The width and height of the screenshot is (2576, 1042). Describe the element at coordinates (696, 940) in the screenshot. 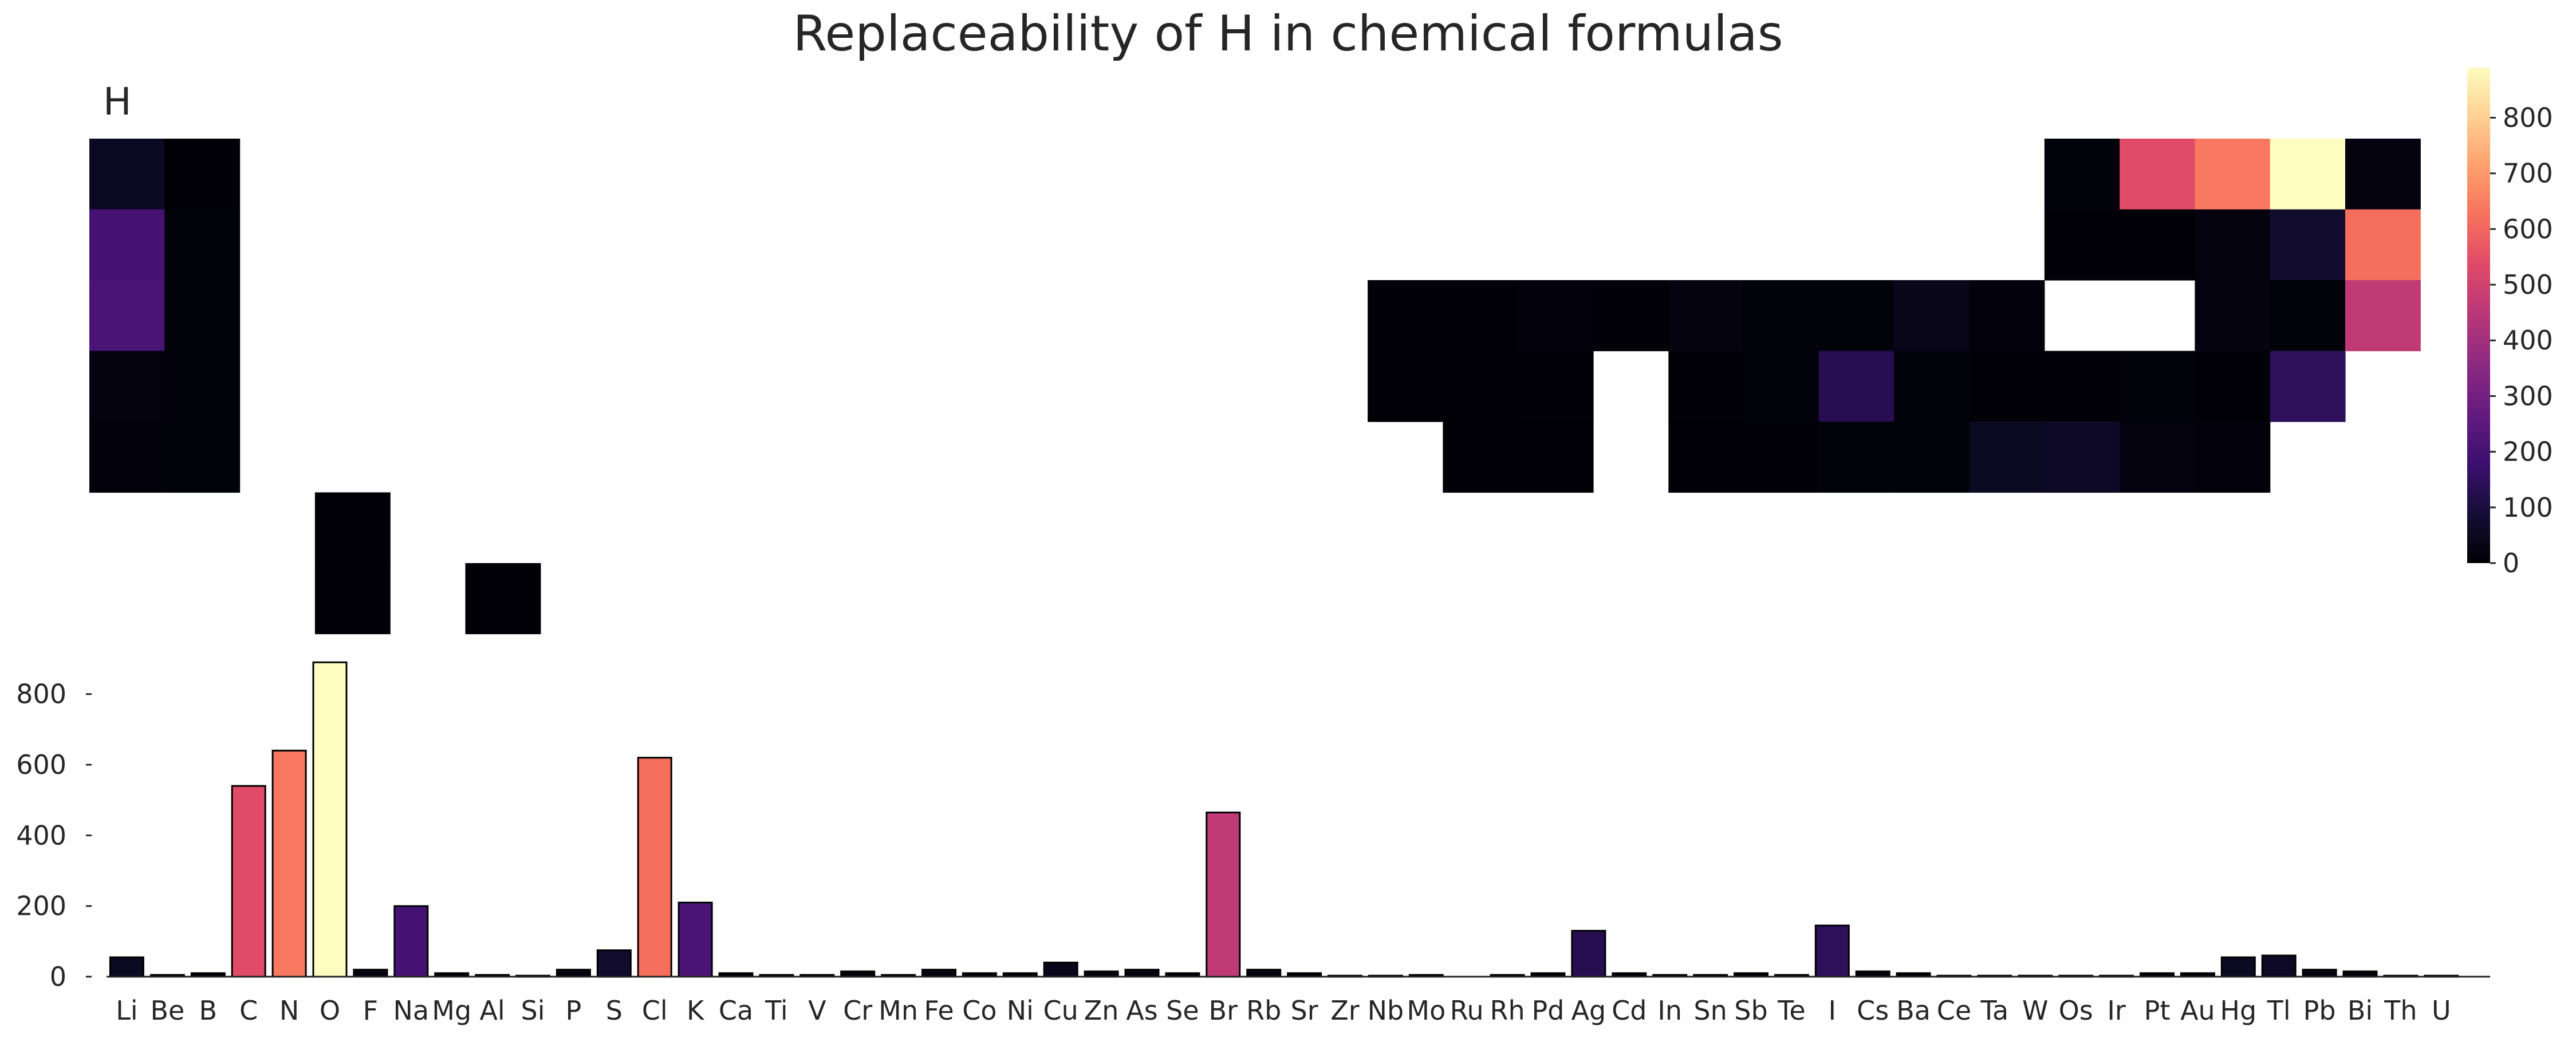

I see `bar-k` at that location.